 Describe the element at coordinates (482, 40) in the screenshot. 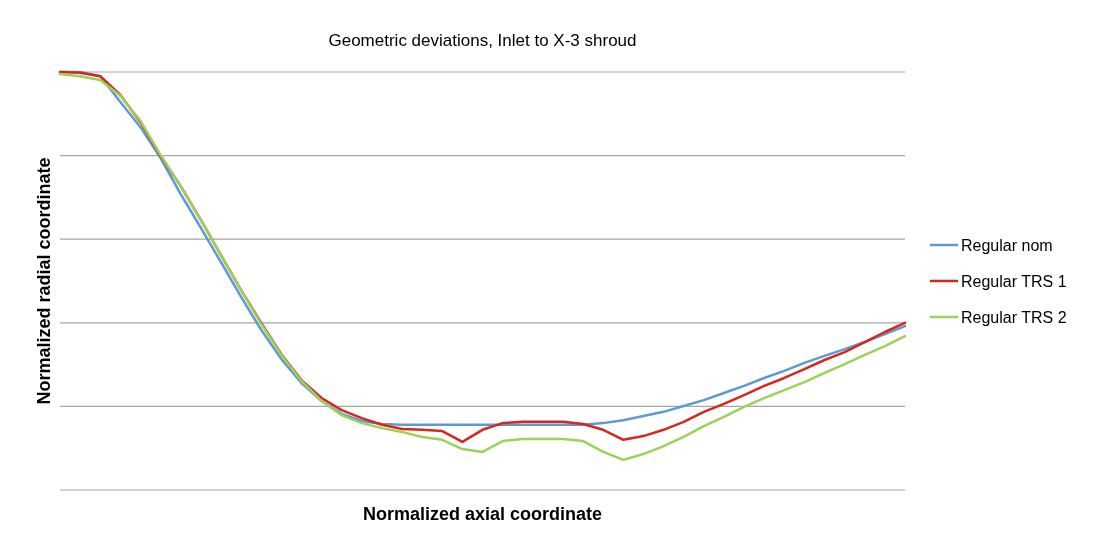

I see `chart-title: Geometric deviations, Inlet to X-3 shroud` at that location.